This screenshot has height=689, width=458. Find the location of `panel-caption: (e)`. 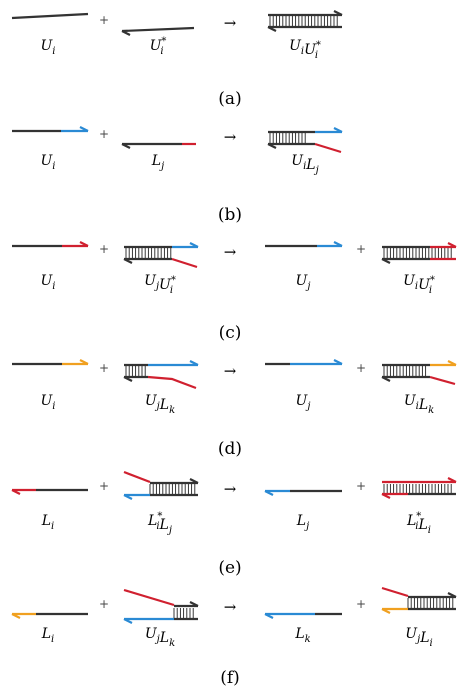

panel-caption: (e) is located at coordinates (229, 568).